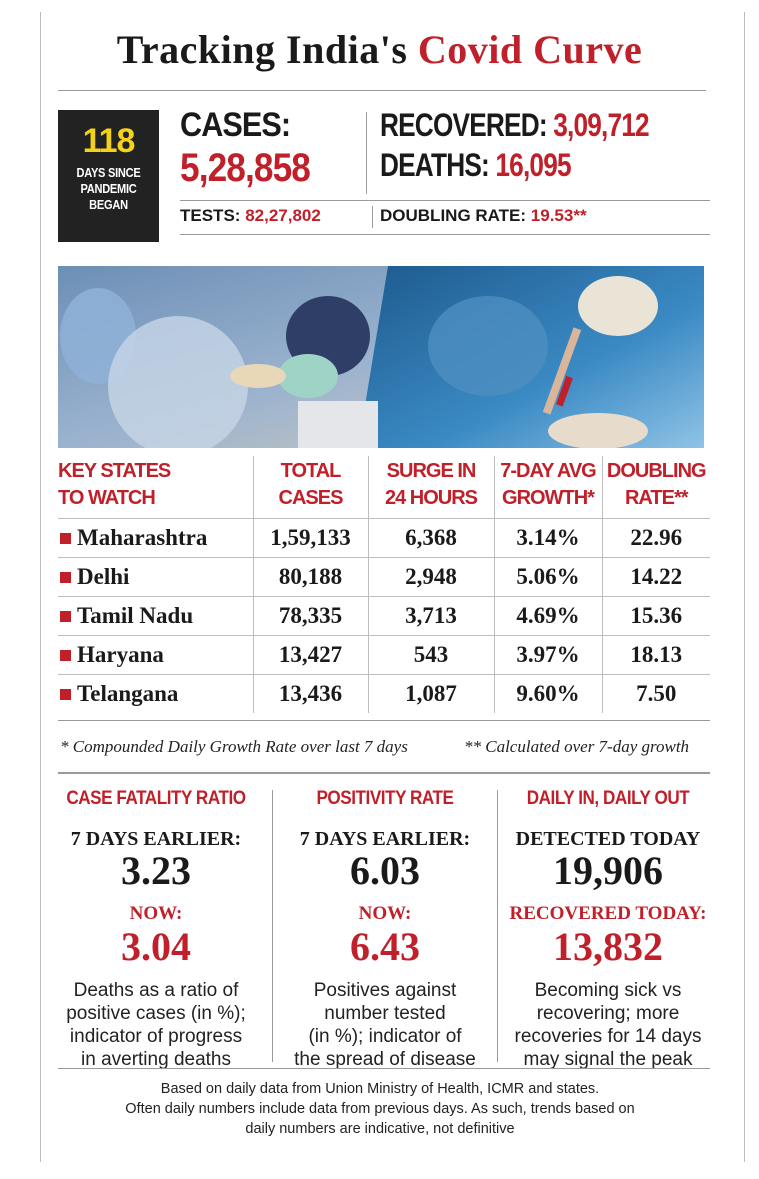 The image size is (759, 1179). Describe the element at coordinates (283, 215) in the screenshot. I see `tests-value: 82,27,802` at that location.